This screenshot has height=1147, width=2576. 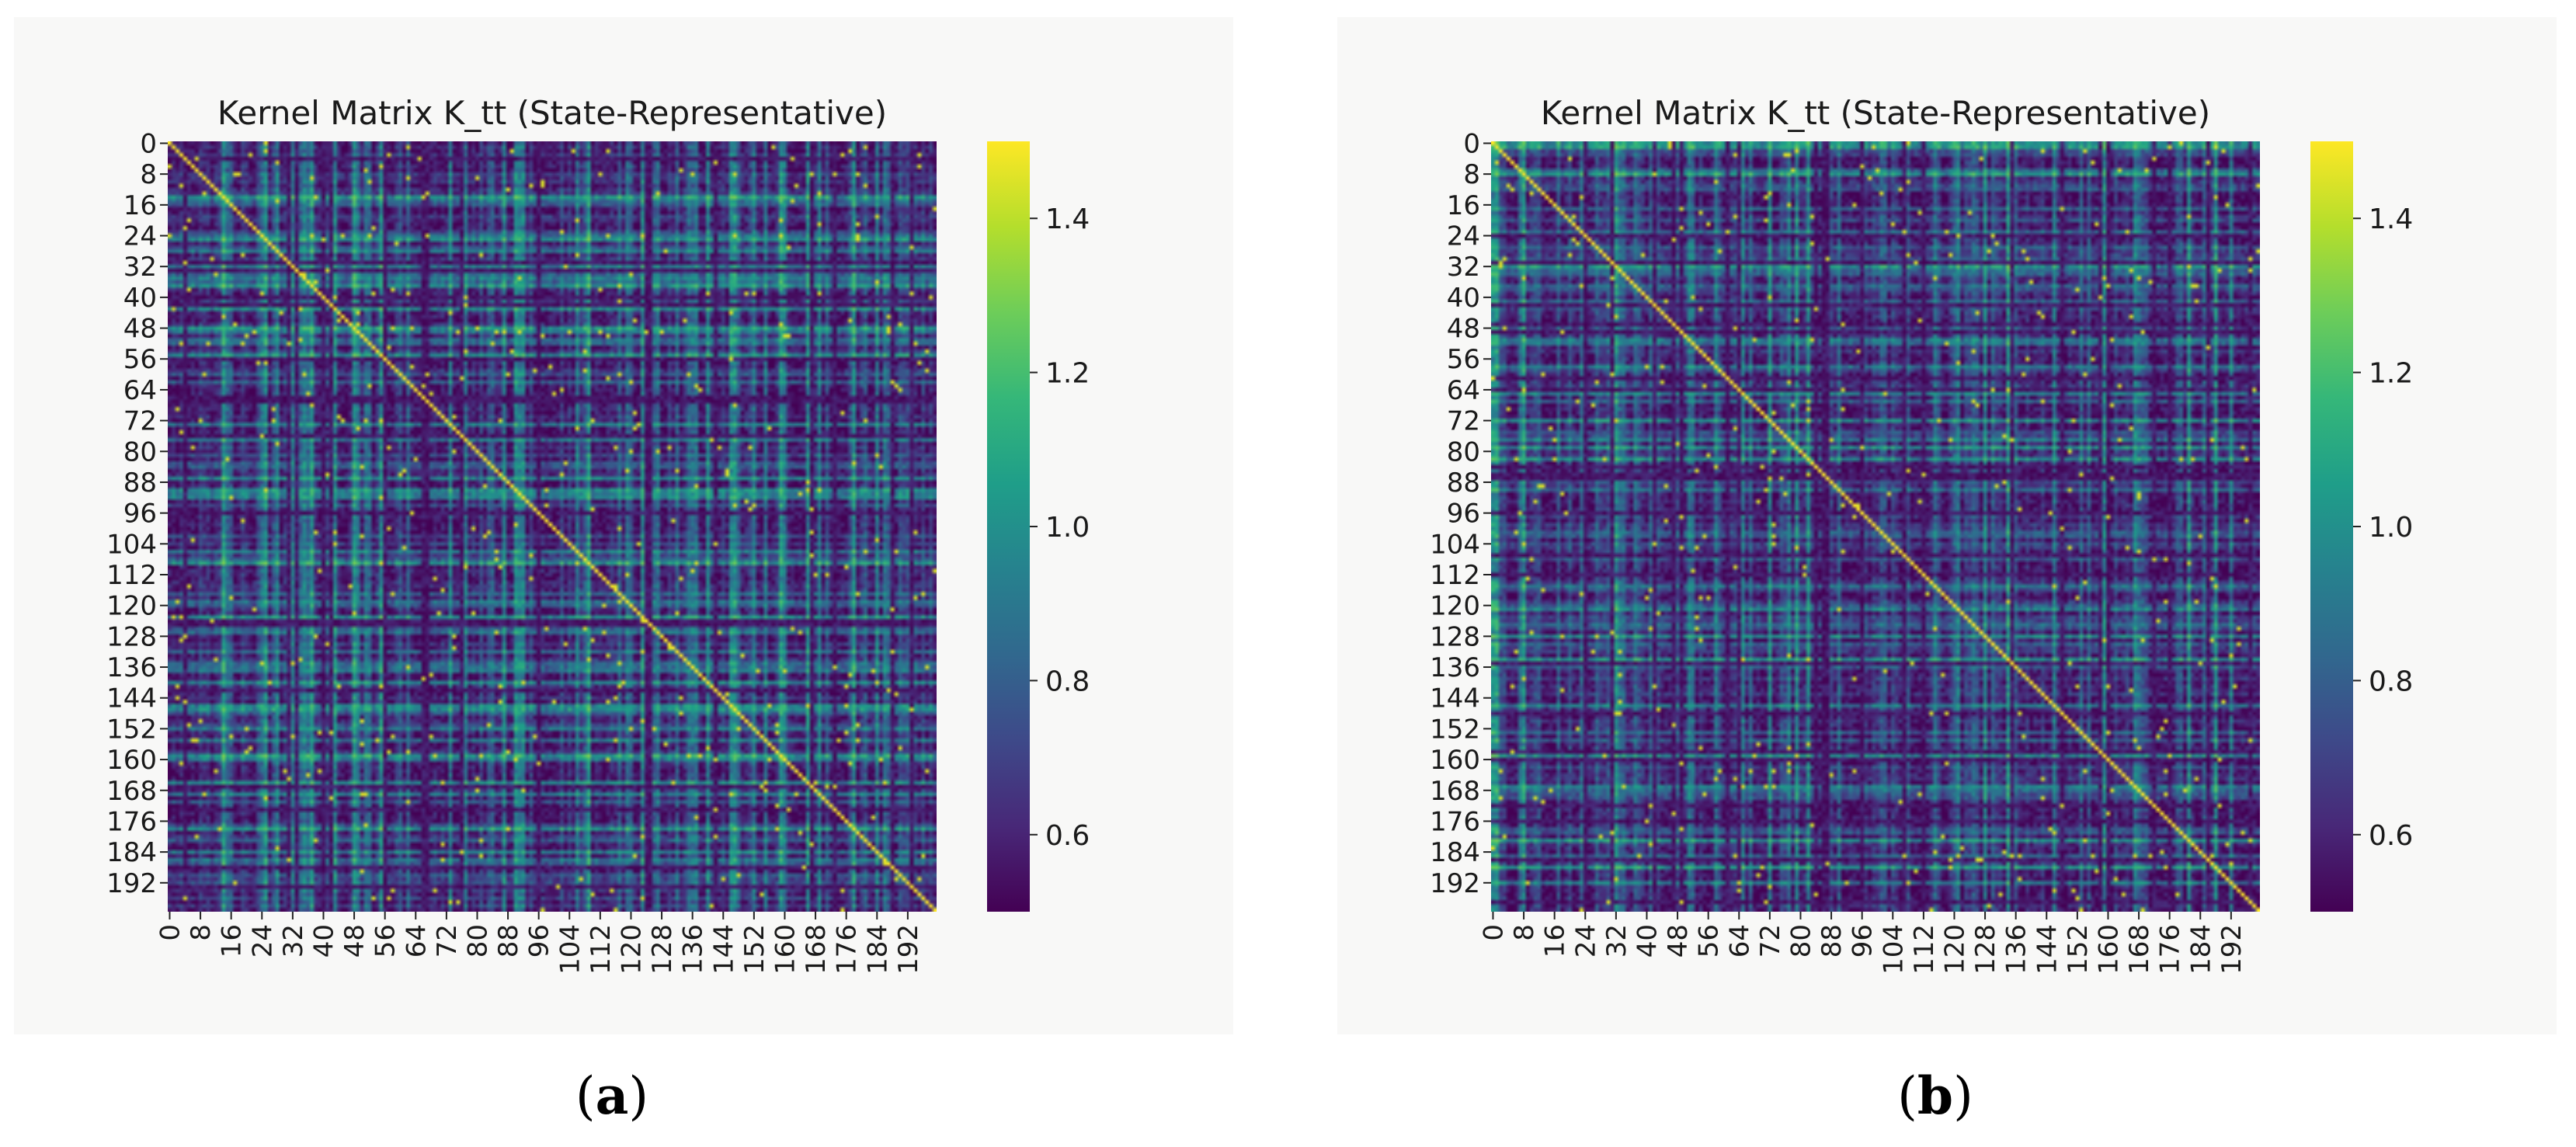 What do you see at coordinates (262, 941) in the screenshot?
I see `x-tick-label-a-3: 24` at bounding box center [262, 941].